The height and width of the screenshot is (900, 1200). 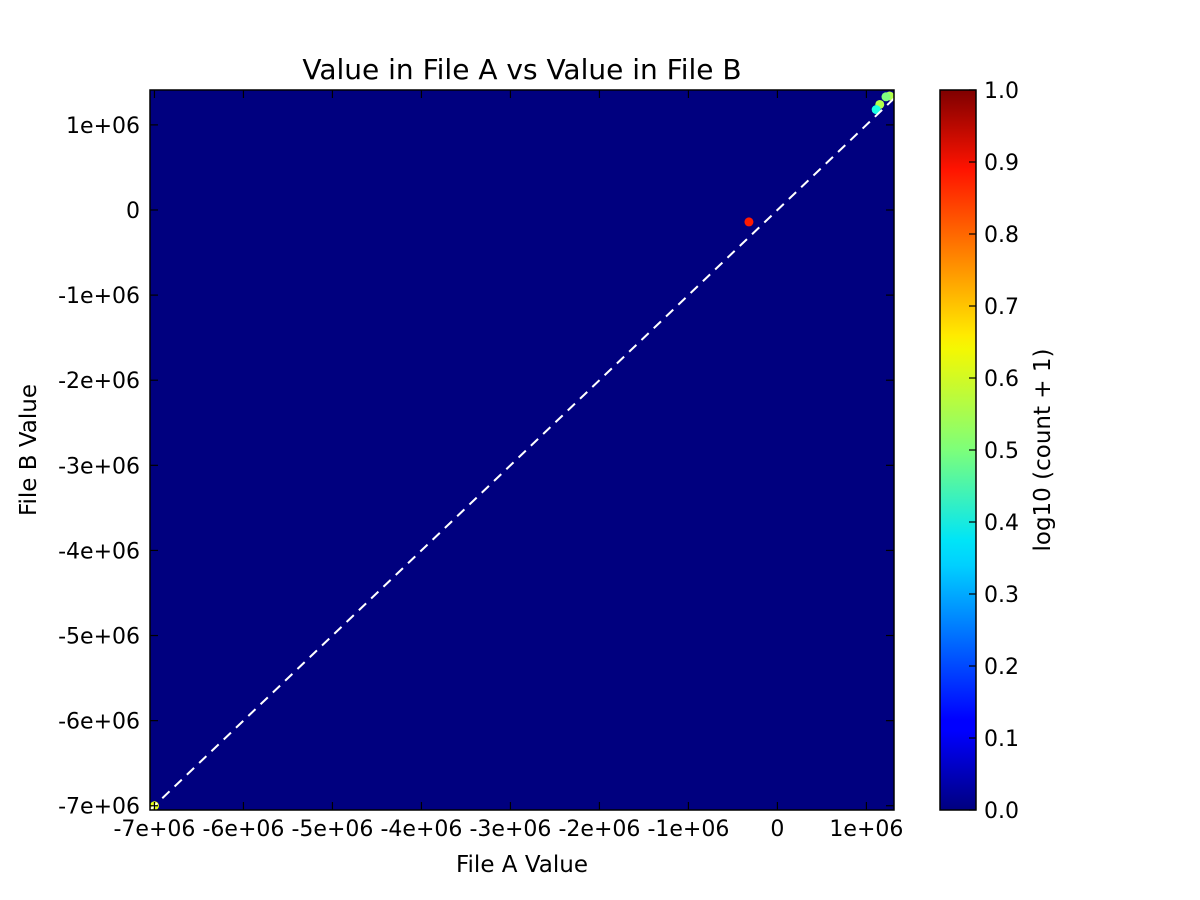 I want to click on colorbar-tick-label-8: 0.8, so click(x=1001, y=235).